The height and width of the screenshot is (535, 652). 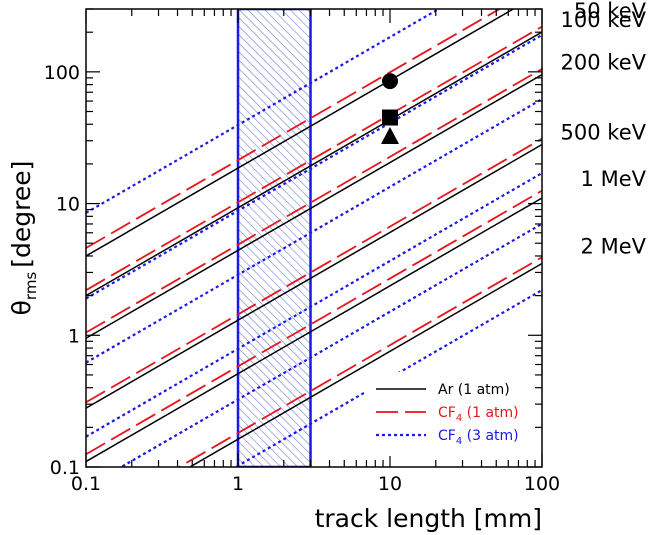 I want to click on energy-label: 50 keV, so click(x=610, y=11).